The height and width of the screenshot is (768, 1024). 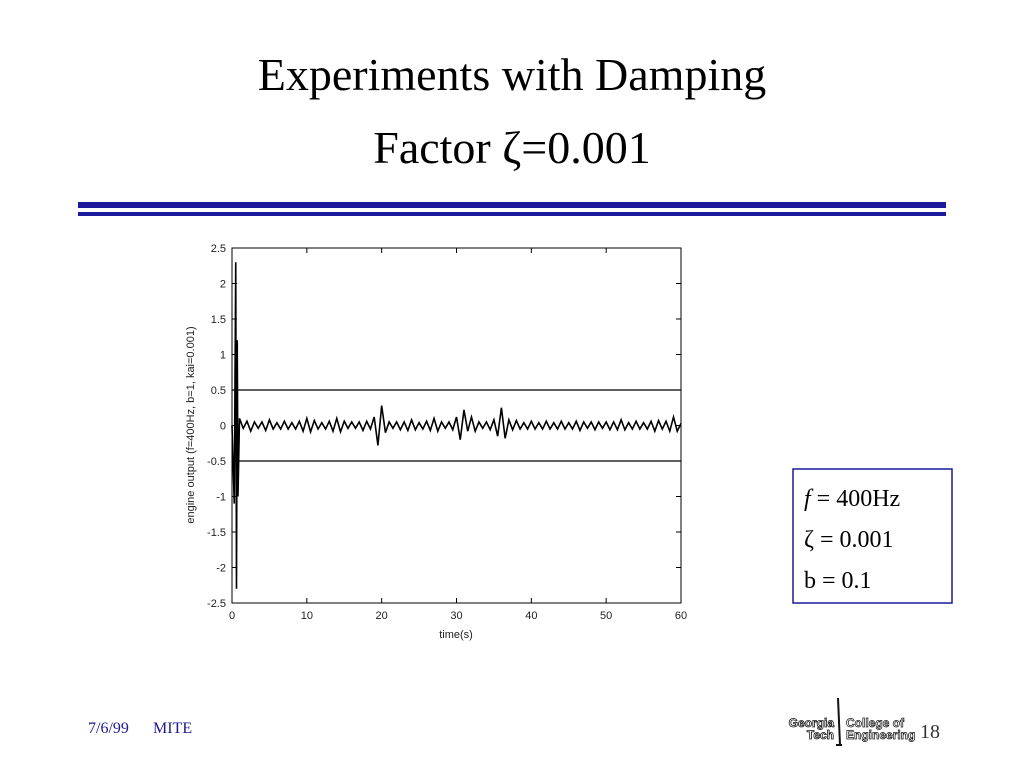 What do you see at coordinates (512, 74) in the screenshot?
I see `slide-title: Experiments with Damping` at bounding box center [512, 74].